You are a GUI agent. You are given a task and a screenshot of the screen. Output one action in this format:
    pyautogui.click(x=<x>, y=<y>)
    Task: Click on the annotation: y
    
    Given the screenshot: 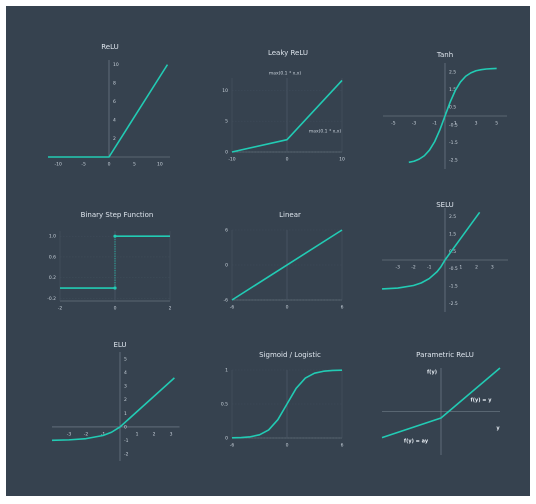 What is the action you would take?
    pyautogui.click(x=498, y=429)
    